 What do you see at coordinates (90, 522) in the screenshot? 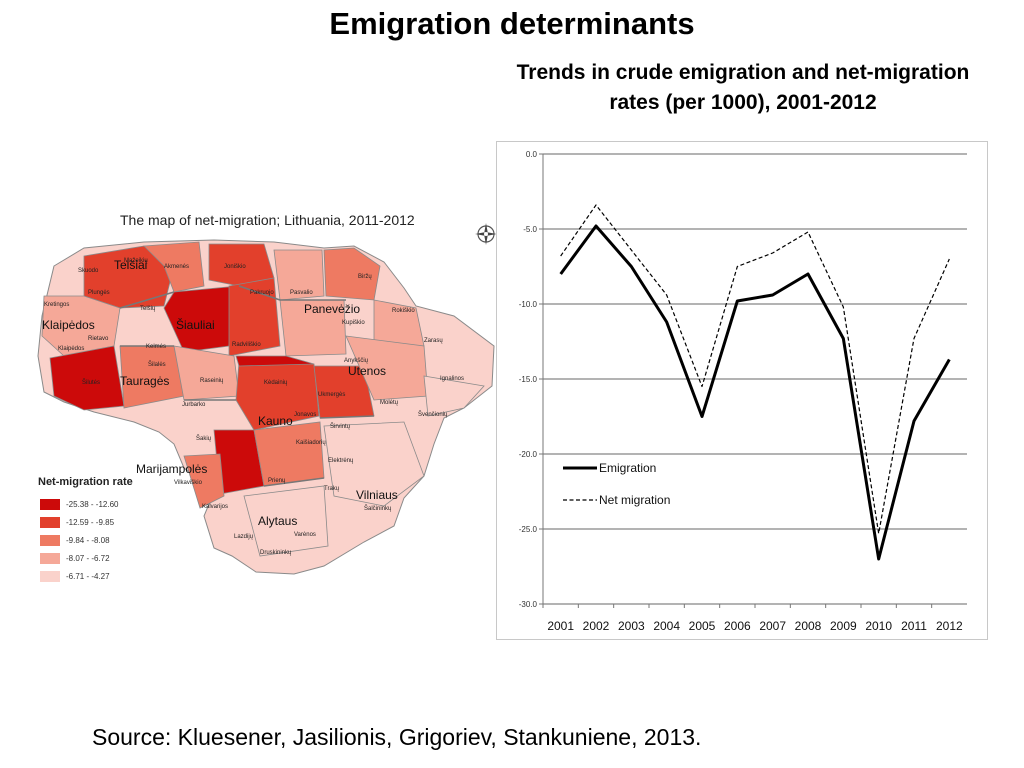
I see `legend-label: -12.59 - -9.85` at bounding box center [90, 522].